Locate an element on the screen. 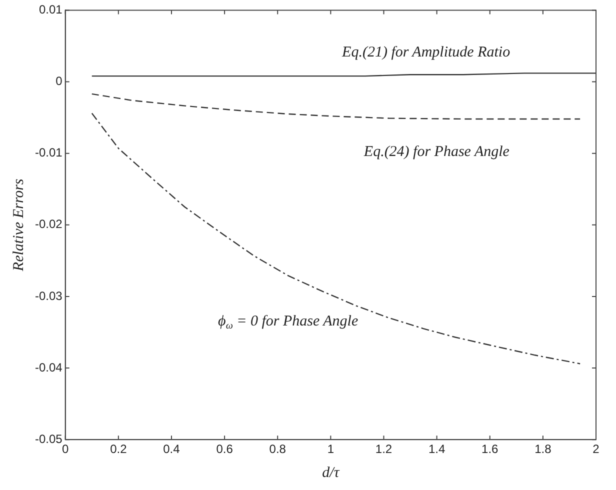 This screenshot has width=616, height=490. x-tick-label: 0.6 is located at coordinates (225, 449).